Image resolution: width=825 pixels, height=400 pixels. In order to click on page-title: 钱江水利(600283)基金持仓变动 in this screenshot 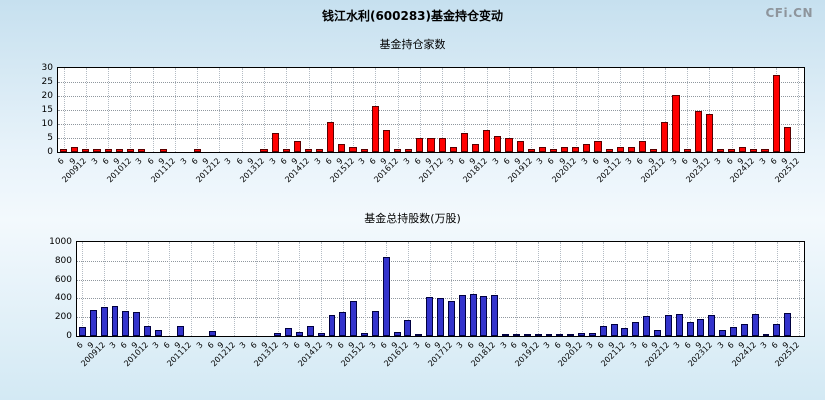, I will do `click(412, 16)`.